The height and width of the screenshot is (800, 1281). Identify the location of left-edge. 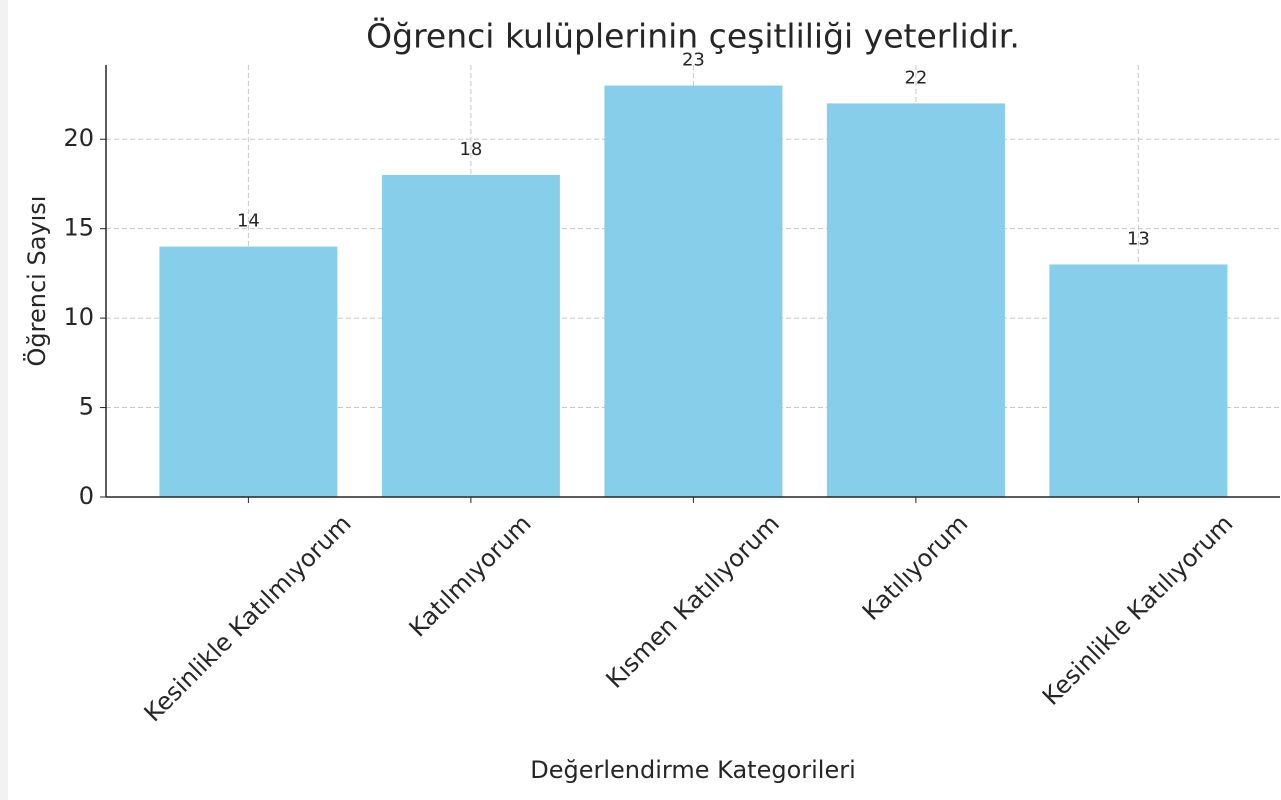
(4, 400).